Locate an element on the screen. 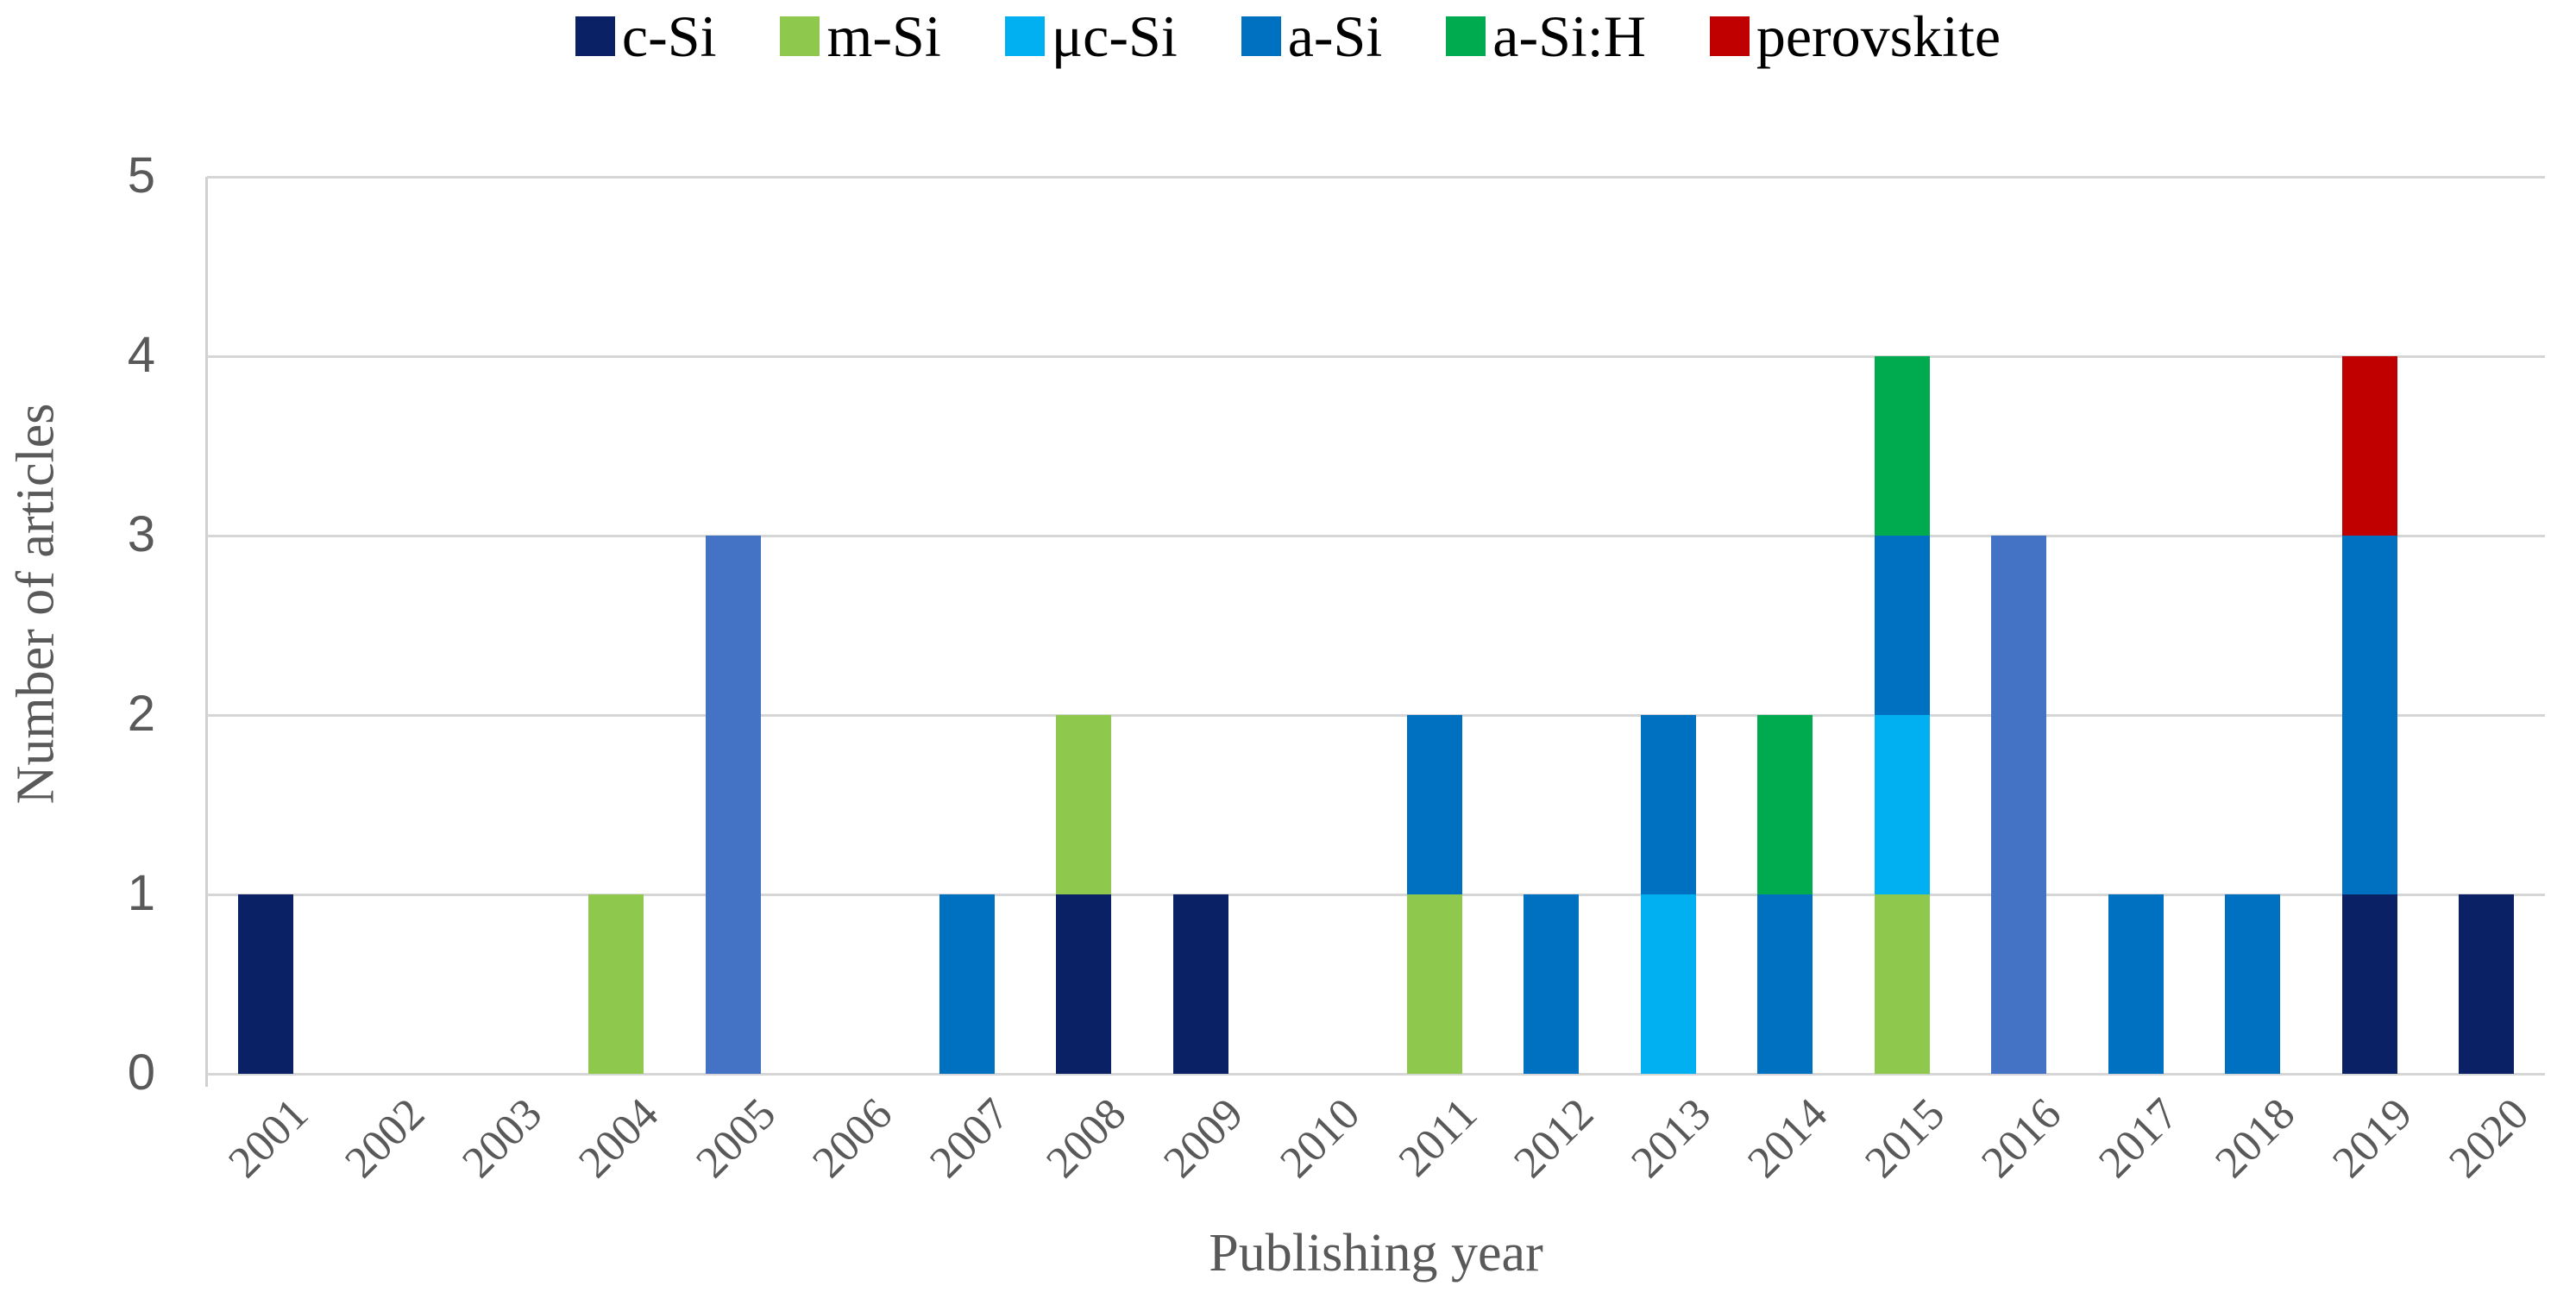  chart-legend: c-Si m-Si μc-Si a-Si a-Si:H perovskite is located at coordinates (1288, 37).